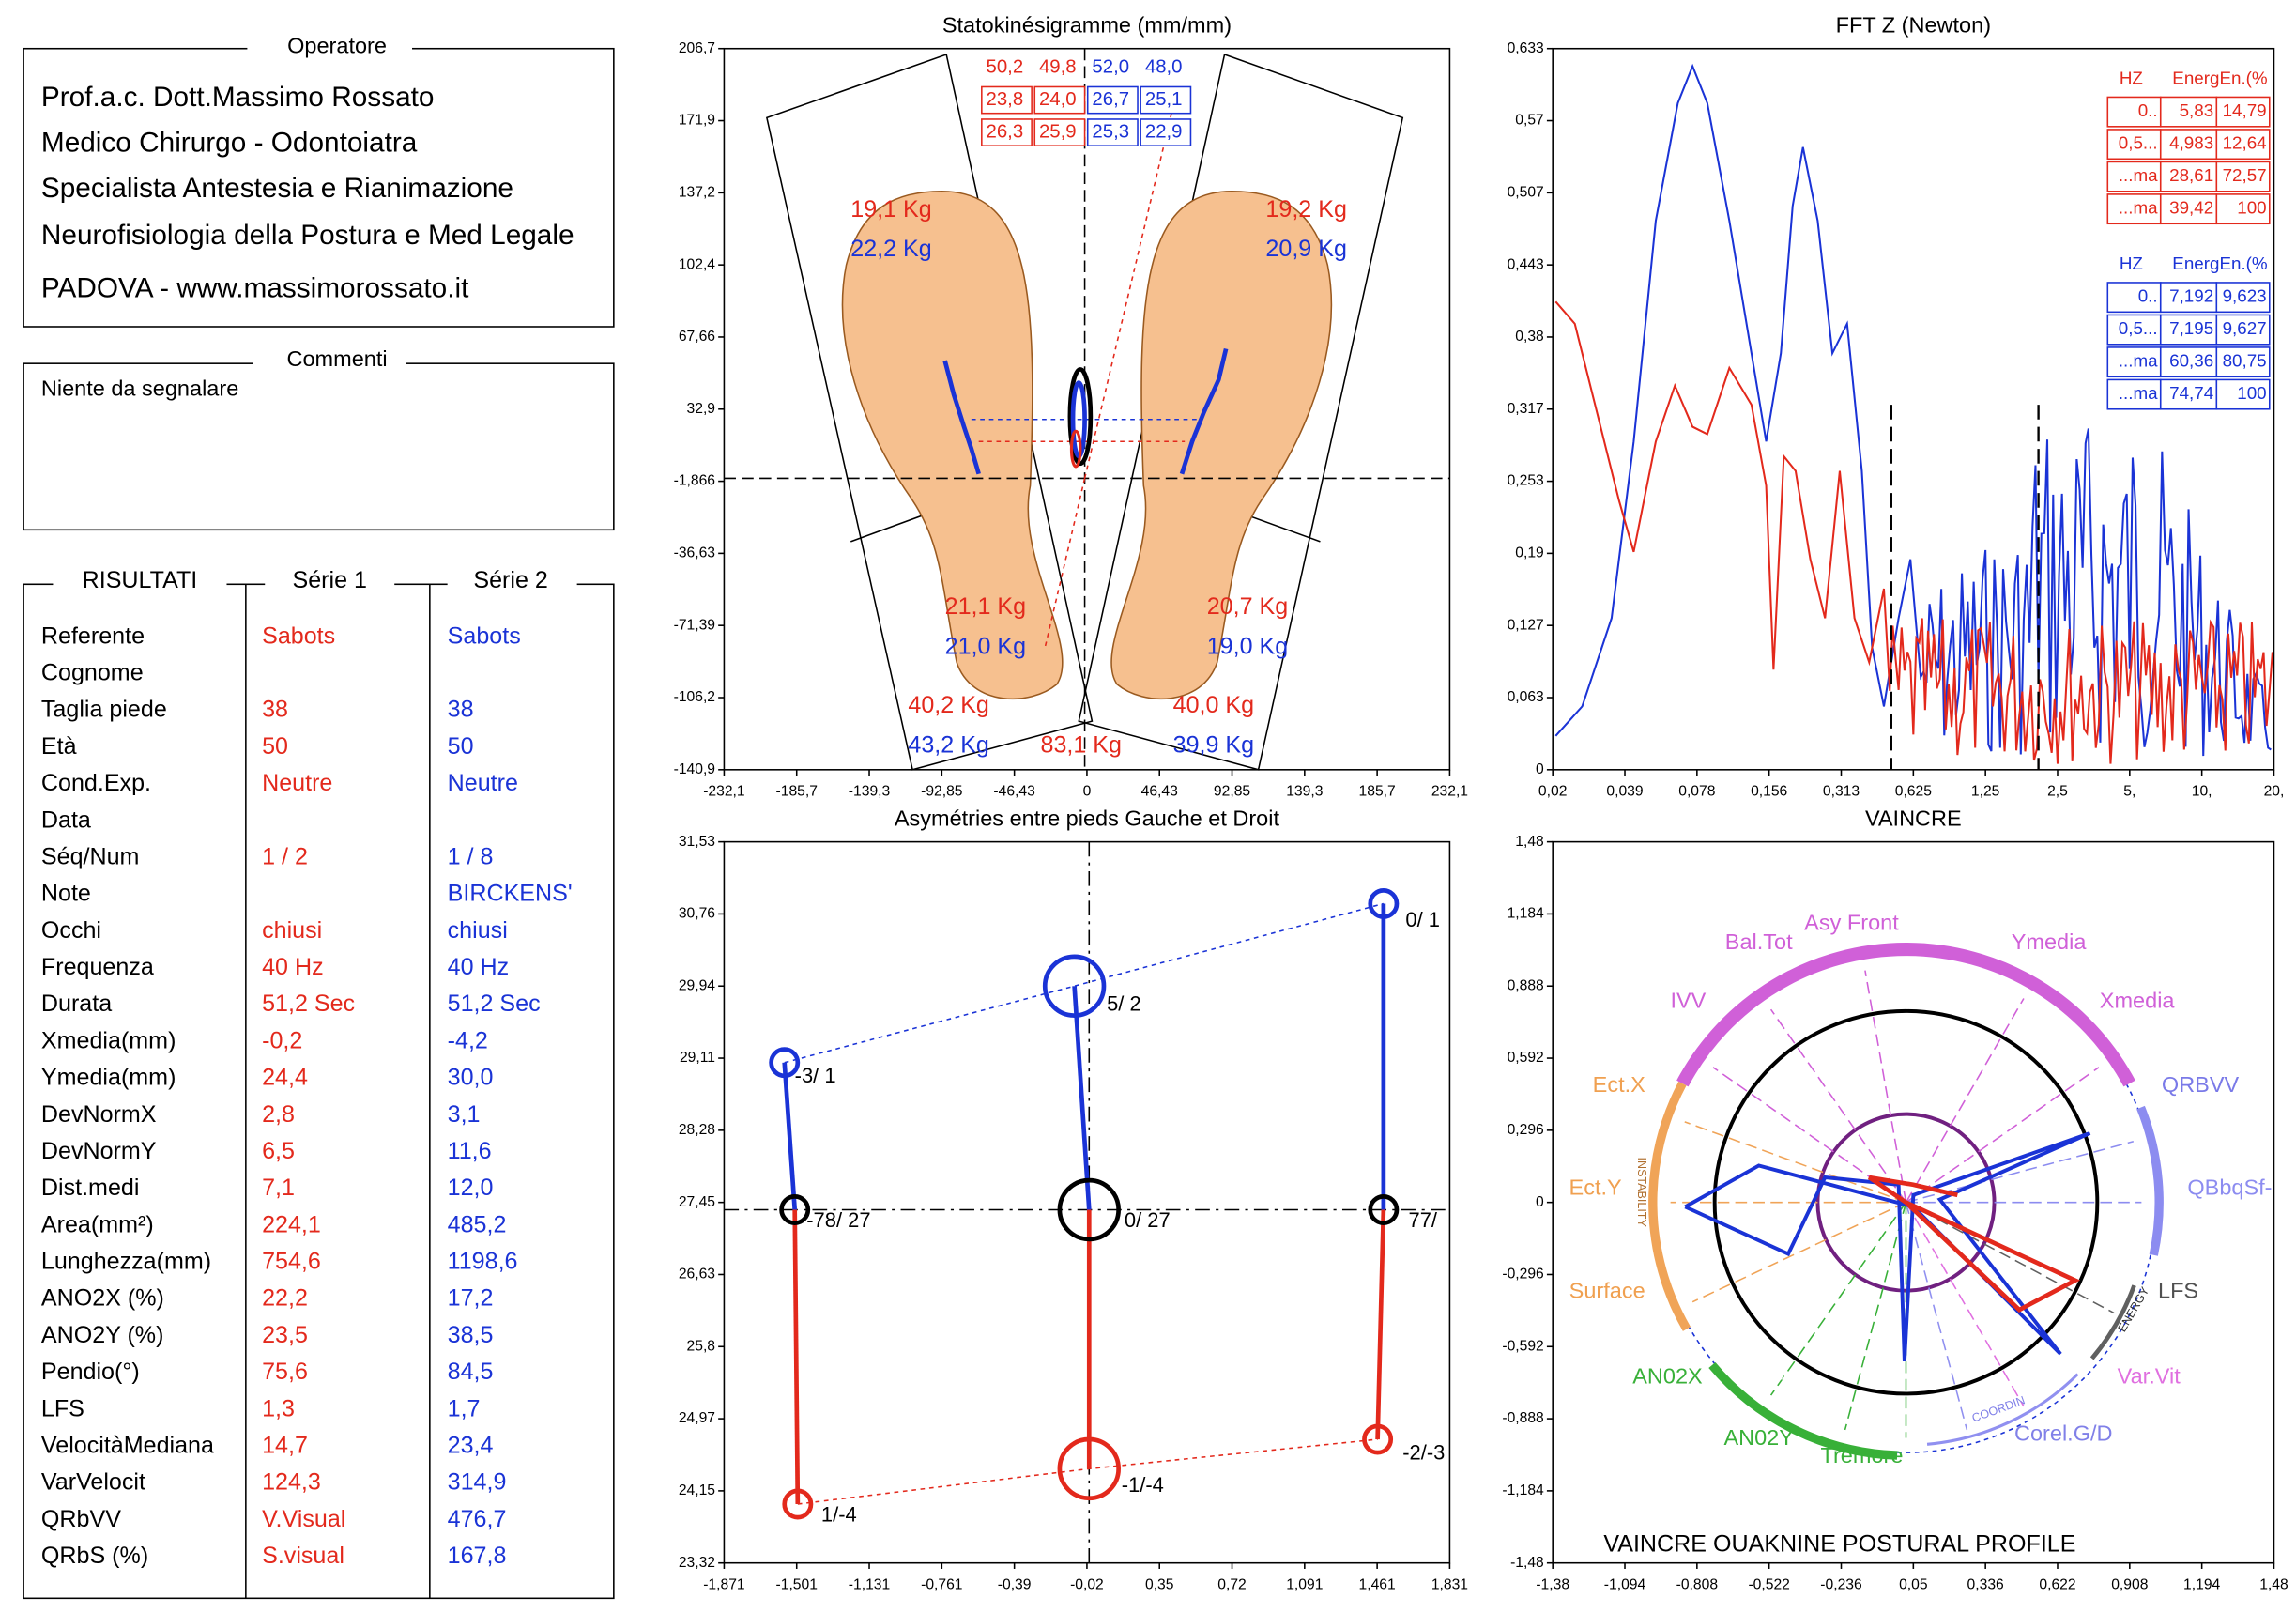 This screenshot has width=2296, height=1613. What do you see at coordinates (2129, 1584) in the screenshot?
I see `x-tick-label: 0,908` at bounding box center [2129, 1584].